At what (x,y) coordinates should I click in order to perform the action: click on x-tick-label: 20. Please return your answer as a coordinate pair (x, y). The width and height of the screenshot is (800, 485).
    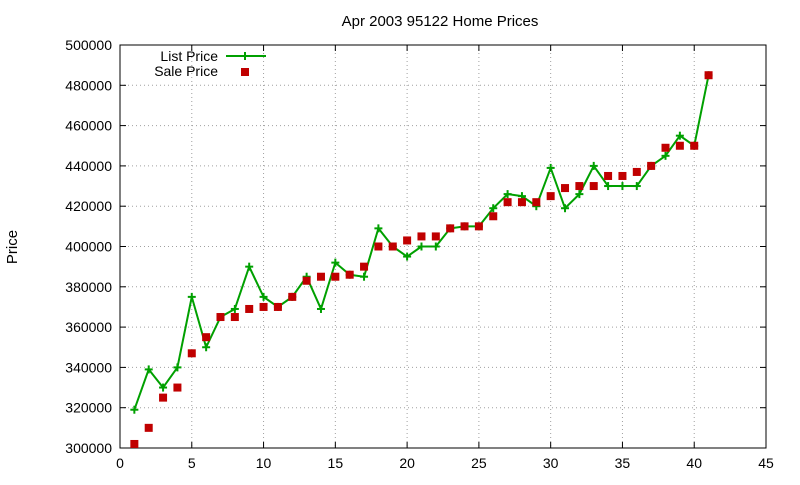
    Looking at the image, I should click on (407, 463).